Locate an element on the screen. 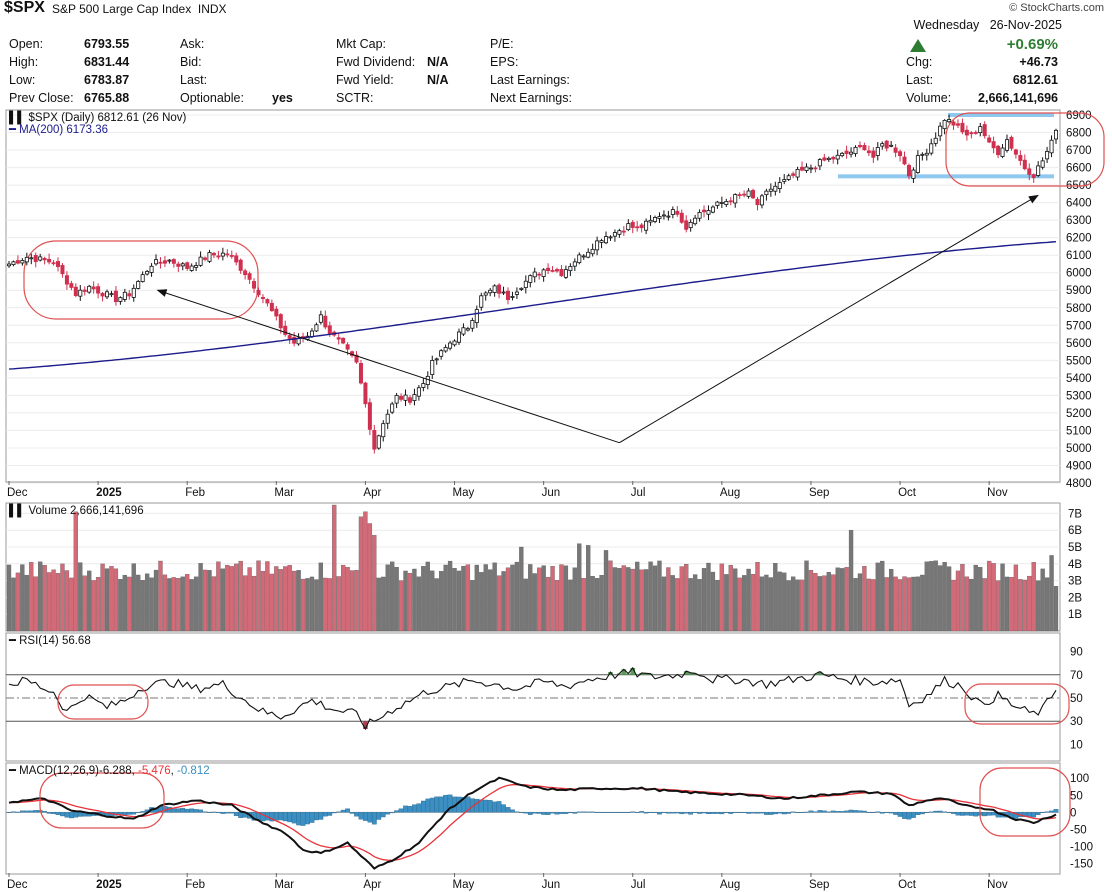 The height and width of the screenshot is (892, 1112). price-tick-label: 6300 is located at coordinates (1079, 221).